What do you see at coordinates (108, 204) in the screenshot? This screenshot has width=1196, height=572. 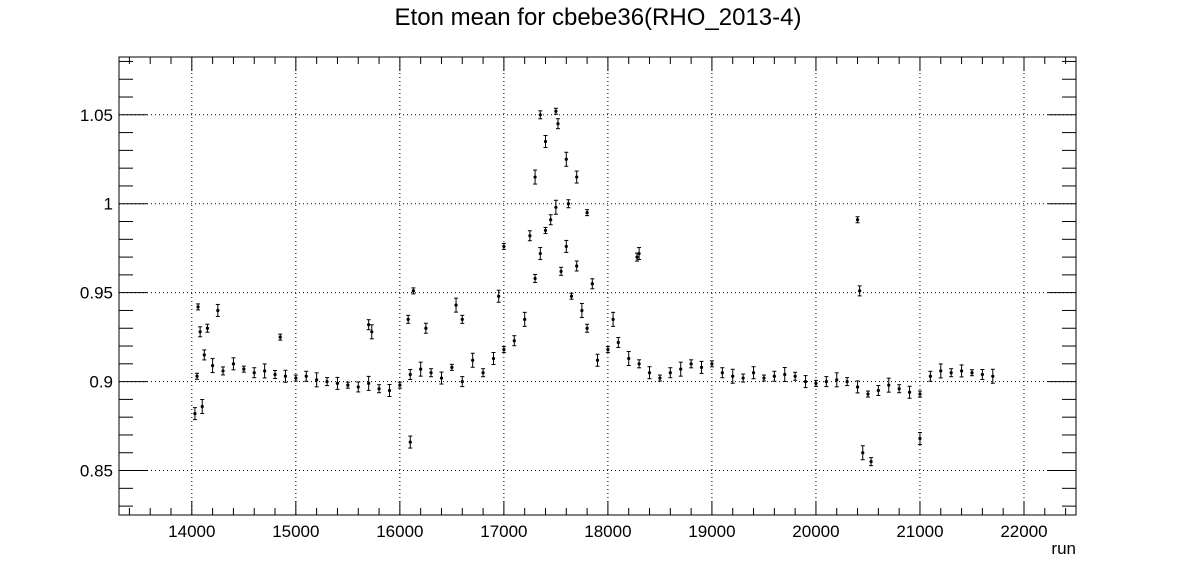 I see `y-tick-label: 1` at bounding box center [108, 204].